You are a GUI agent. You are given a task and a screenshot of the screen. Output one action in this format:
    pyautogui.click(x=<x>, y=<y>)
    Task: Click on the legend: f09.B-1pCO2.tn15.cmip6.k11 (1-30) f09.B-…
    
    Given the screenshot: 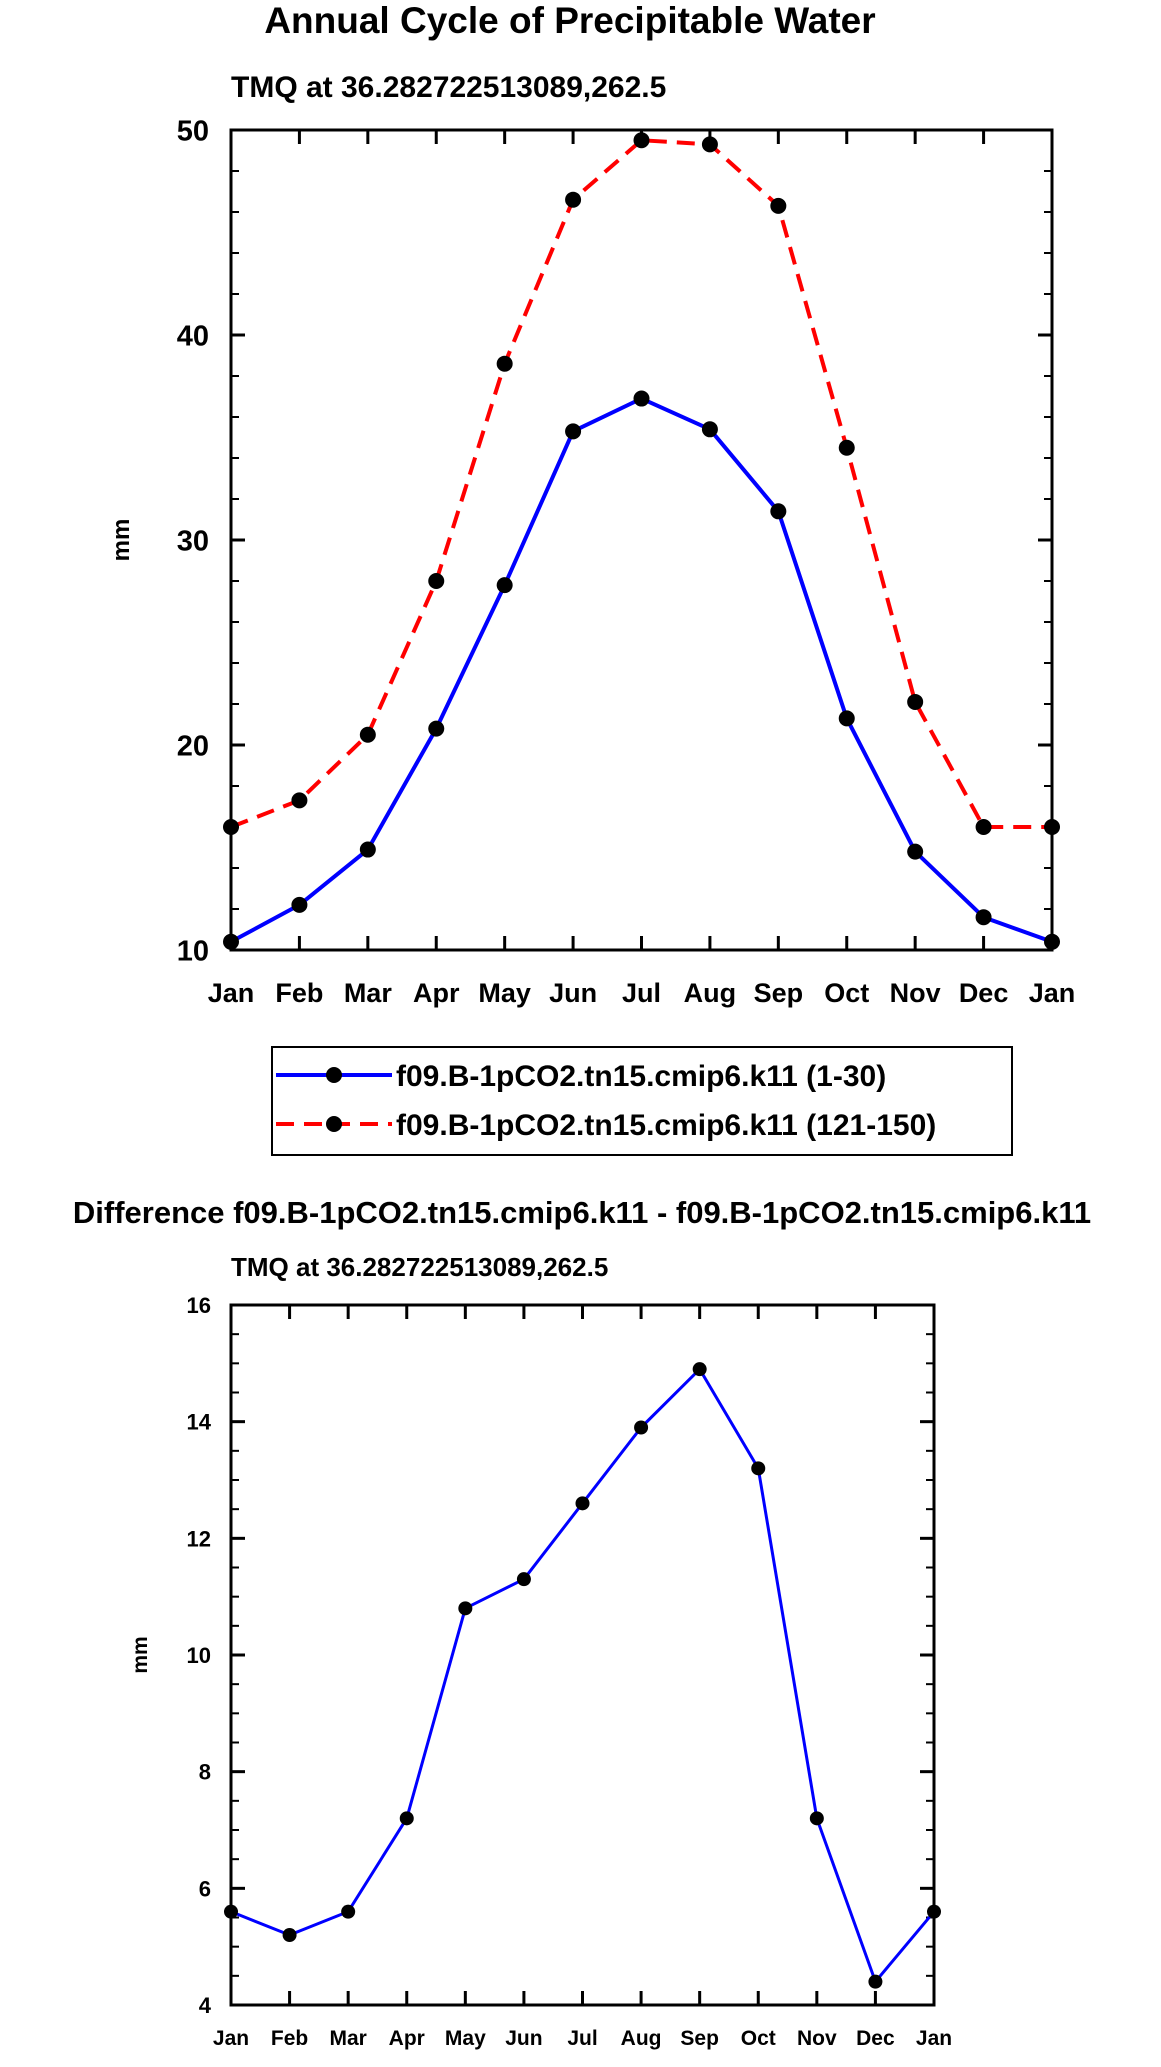 What is the action you would take?
    pyautogui.click(x=642, y=1101)
    